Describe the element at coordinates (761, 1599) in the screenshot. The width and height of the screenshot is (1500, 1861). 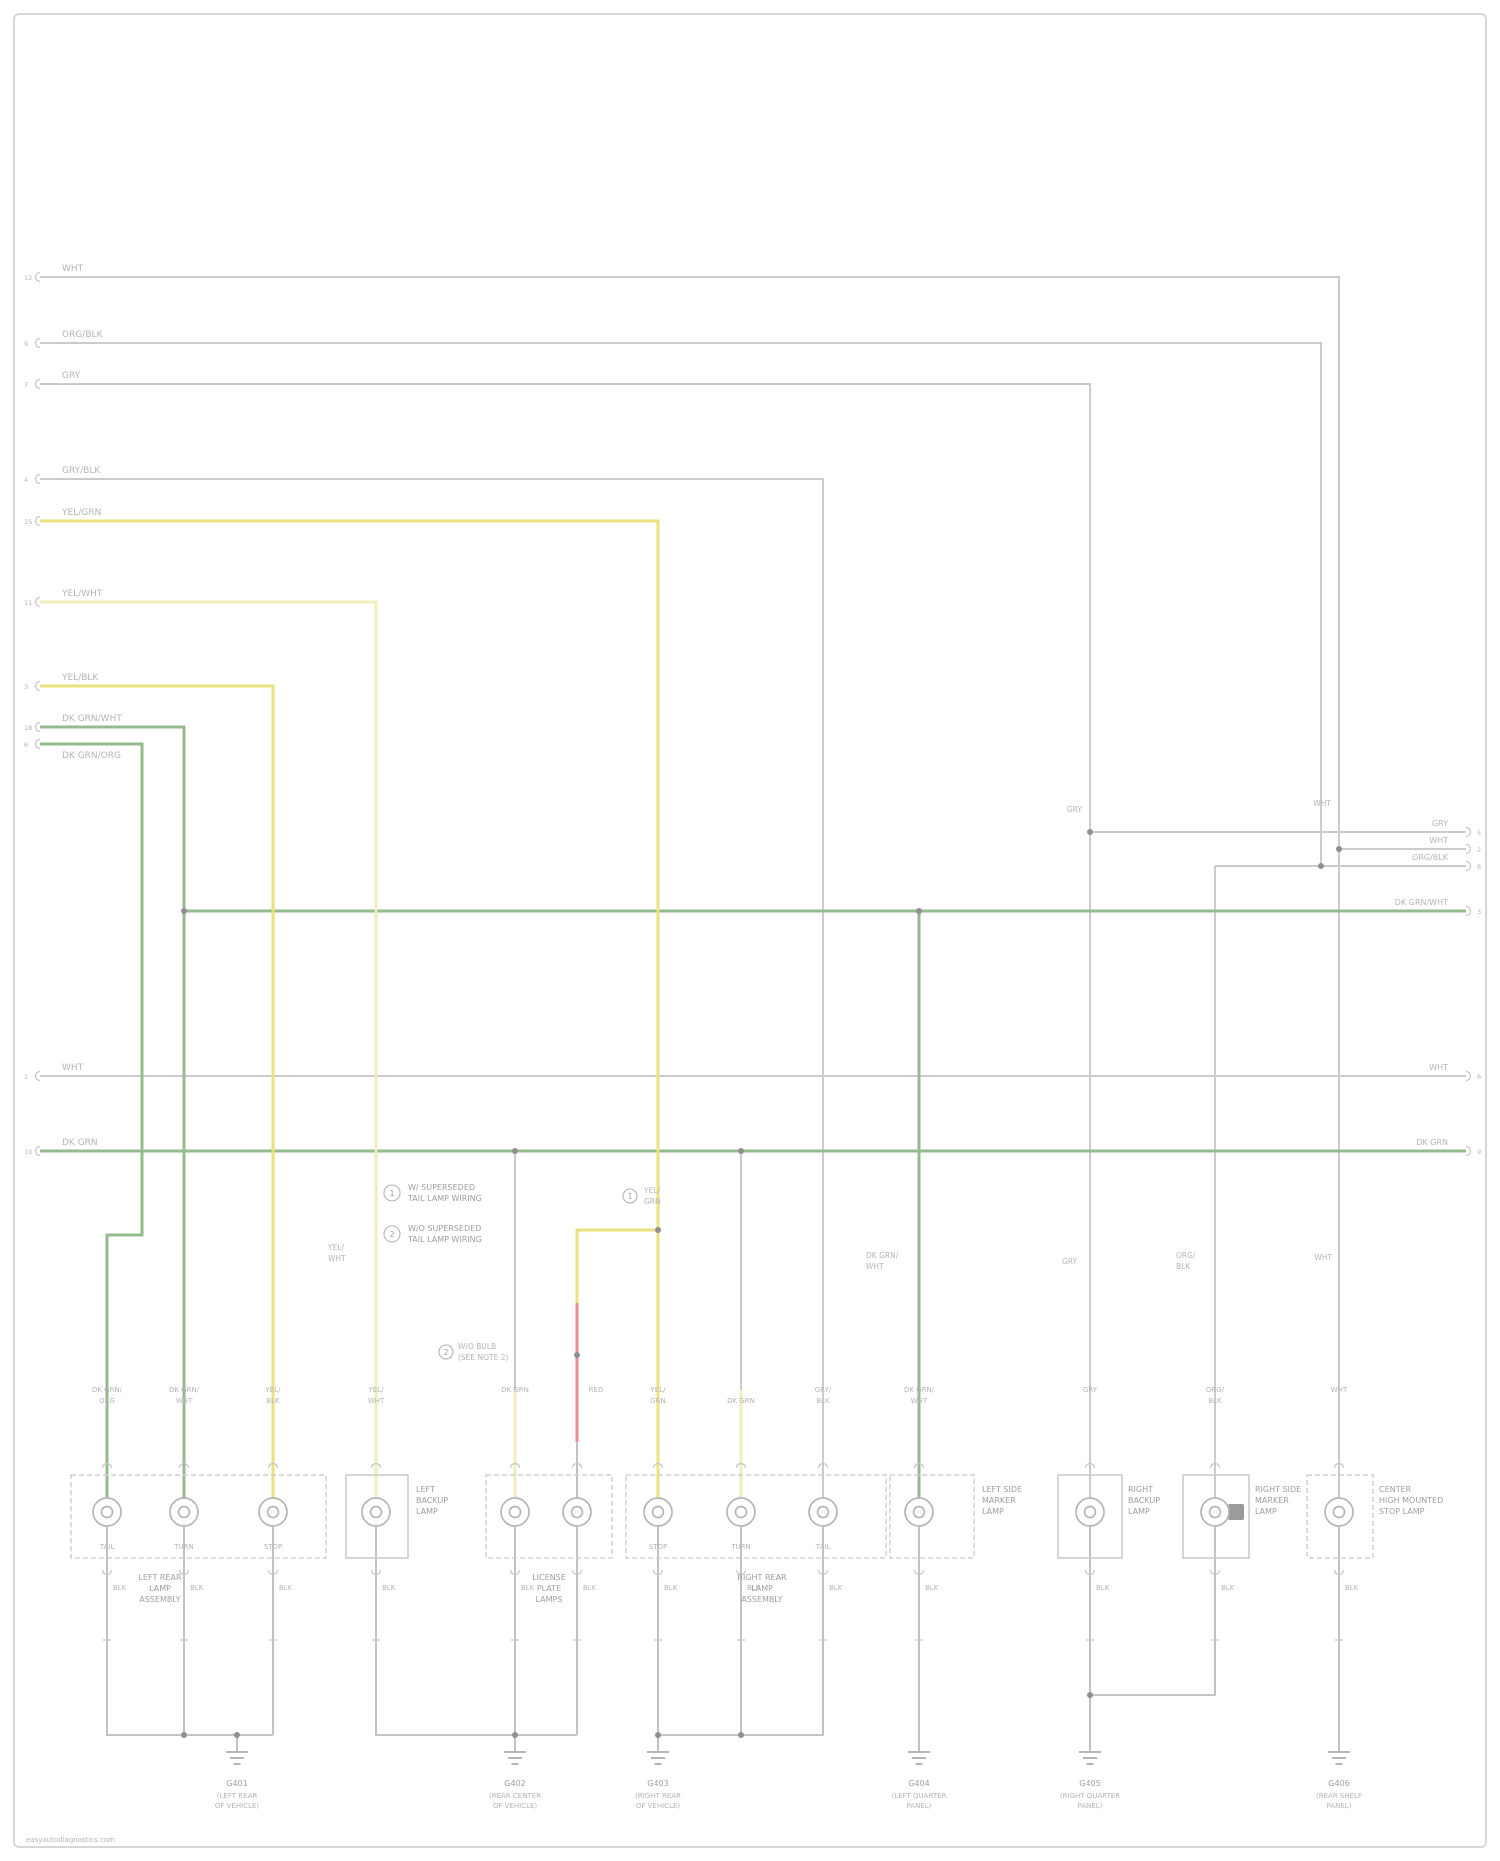
I see `lamp-name: ASSEMBLY` at that location.